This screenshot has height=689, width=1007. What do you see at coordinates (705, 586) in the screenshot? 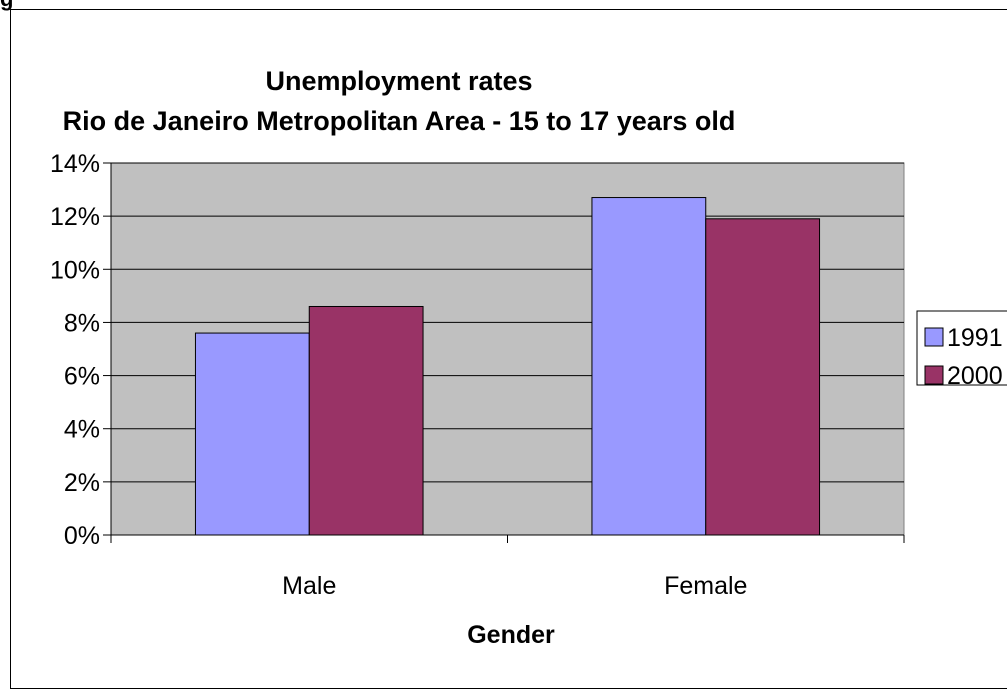
I see `x-category-label: Female` at bounding box center [705, 586].